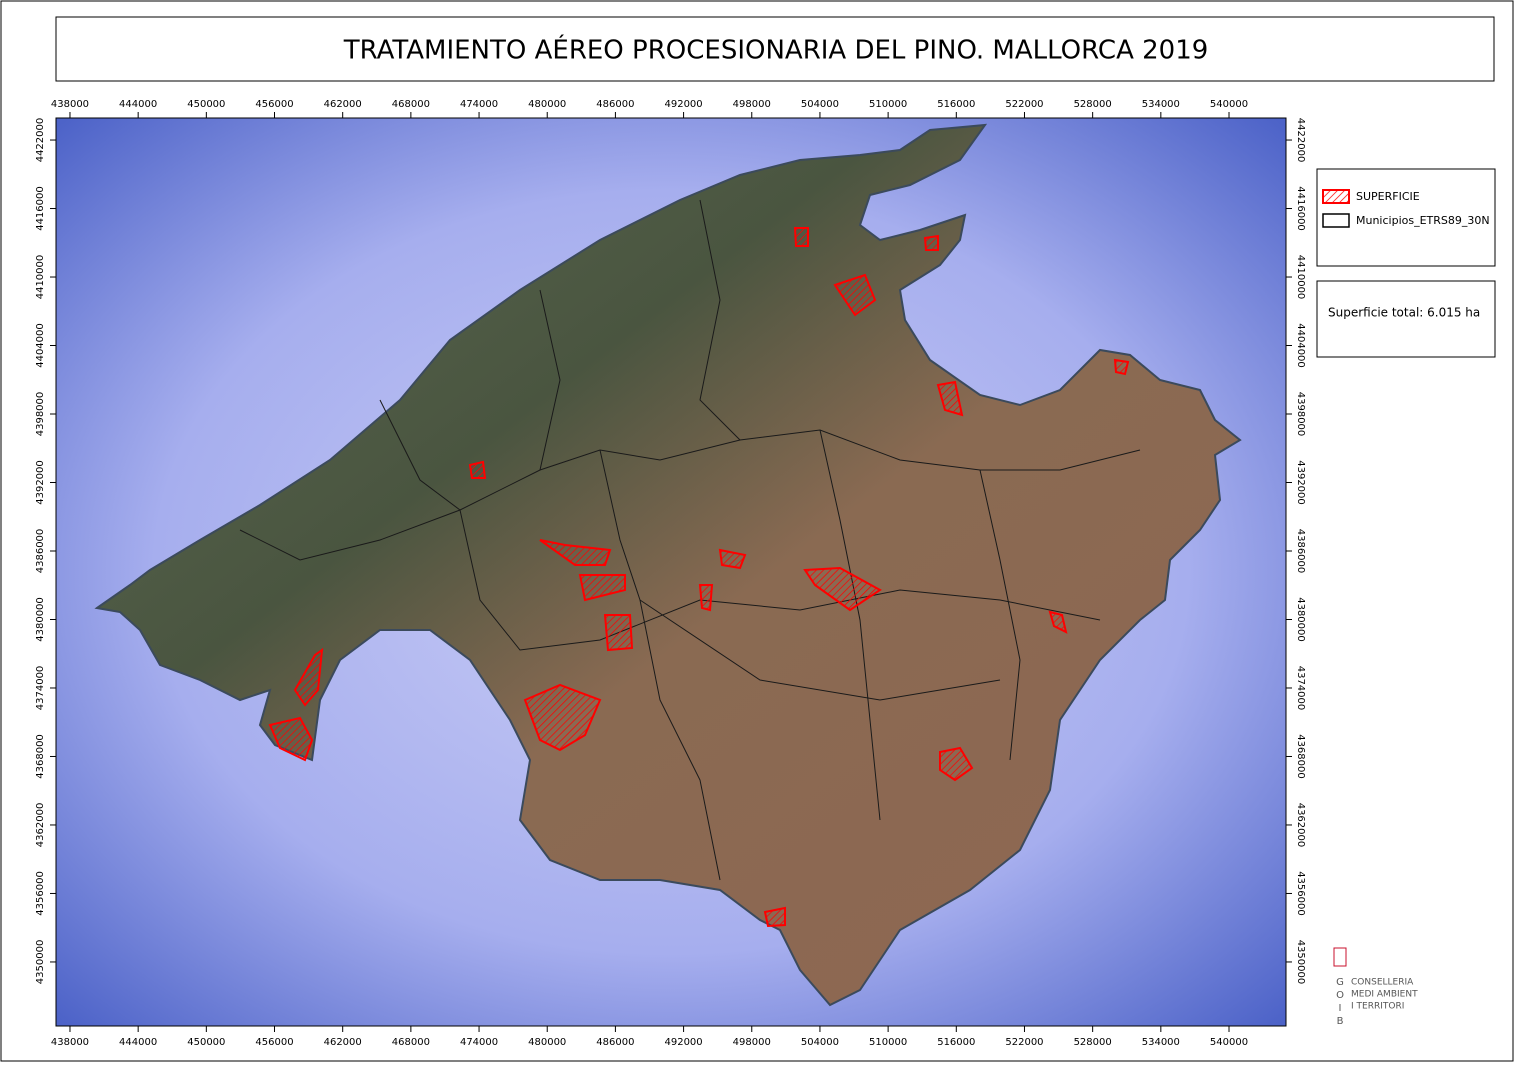  What do you see at coordinates (1423, 220) in the screenshot?
I see `legend-label: Municipios_ETRS89_30N` at bounding box center [1423, 220].